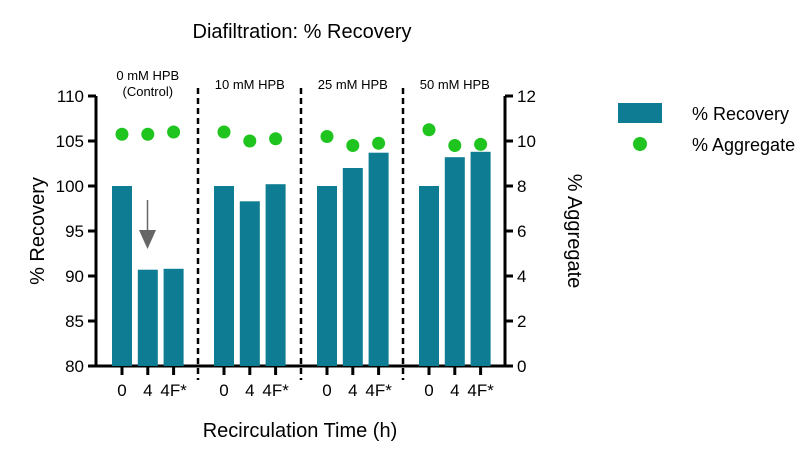 This screenshot has height=464, width=800. I want to click on y-tick-label: 95, so click(74, 231).